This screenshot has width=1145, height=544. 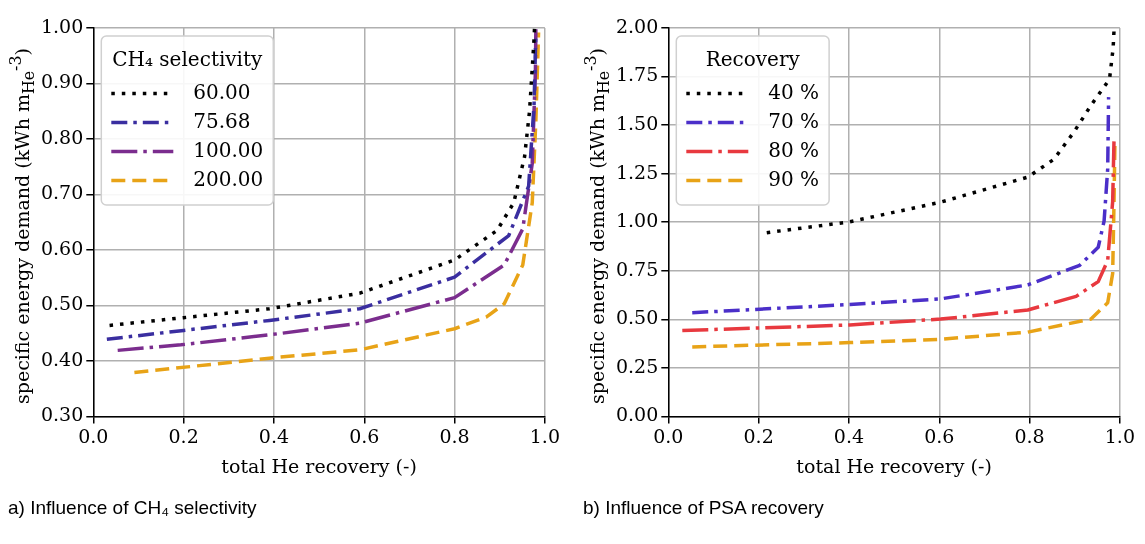 What do you see at coordinates (794, 91) in the screenshot?
I see `legend-label: 40 %` at bounding box center [794, 91].